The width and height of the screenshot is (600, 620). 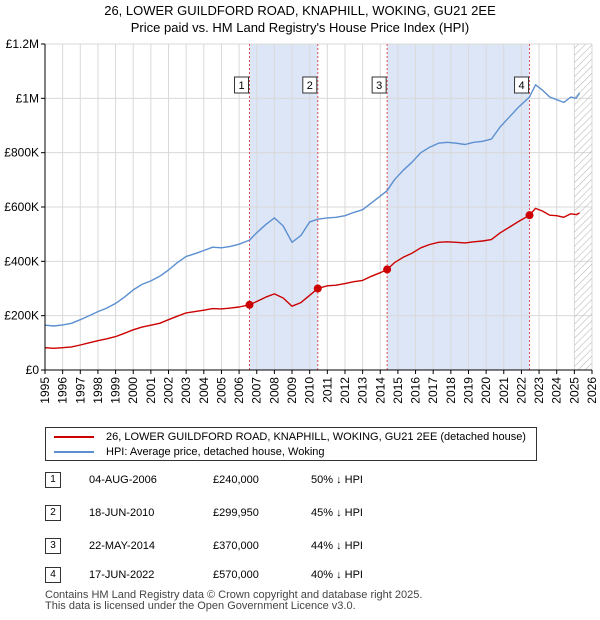 I want to click on legend-swatch-hpi, so click(x=74, y=452).